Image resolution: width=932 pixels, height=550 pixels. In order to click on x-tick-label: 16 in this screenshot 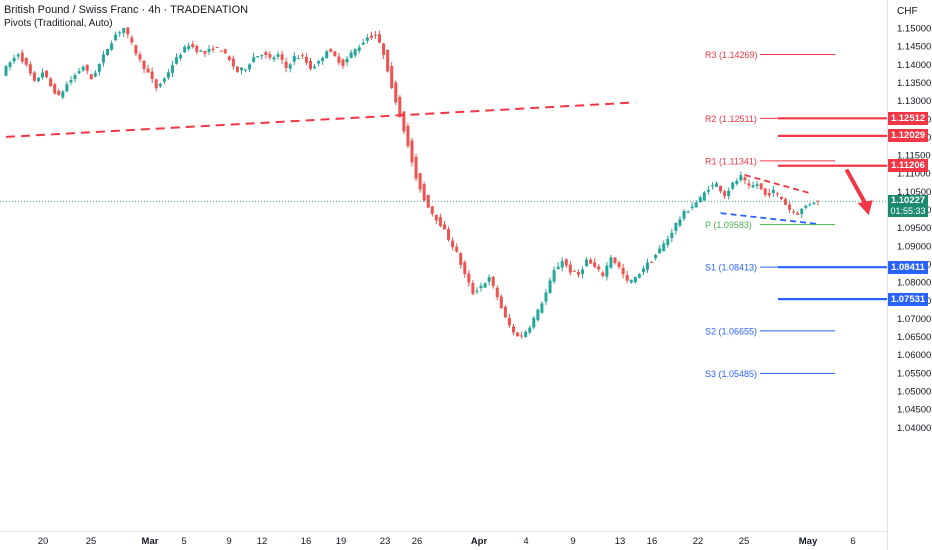, I will do `click(652, 541)`.